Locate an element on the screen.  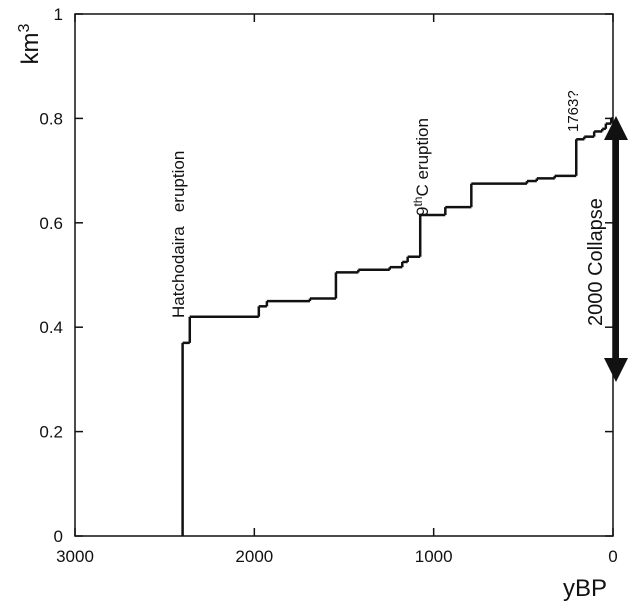
x-tick-label: 0 is located at coordinates (612, 556).